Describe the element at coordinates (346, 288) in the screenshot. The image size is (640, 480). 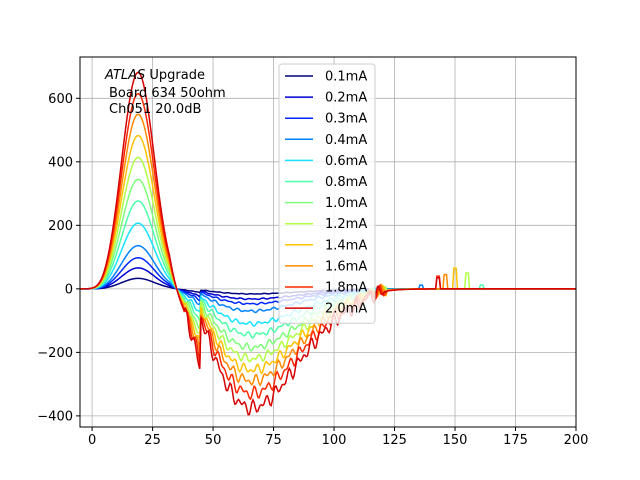
I see `legend-label: 1.8mA` at that location.